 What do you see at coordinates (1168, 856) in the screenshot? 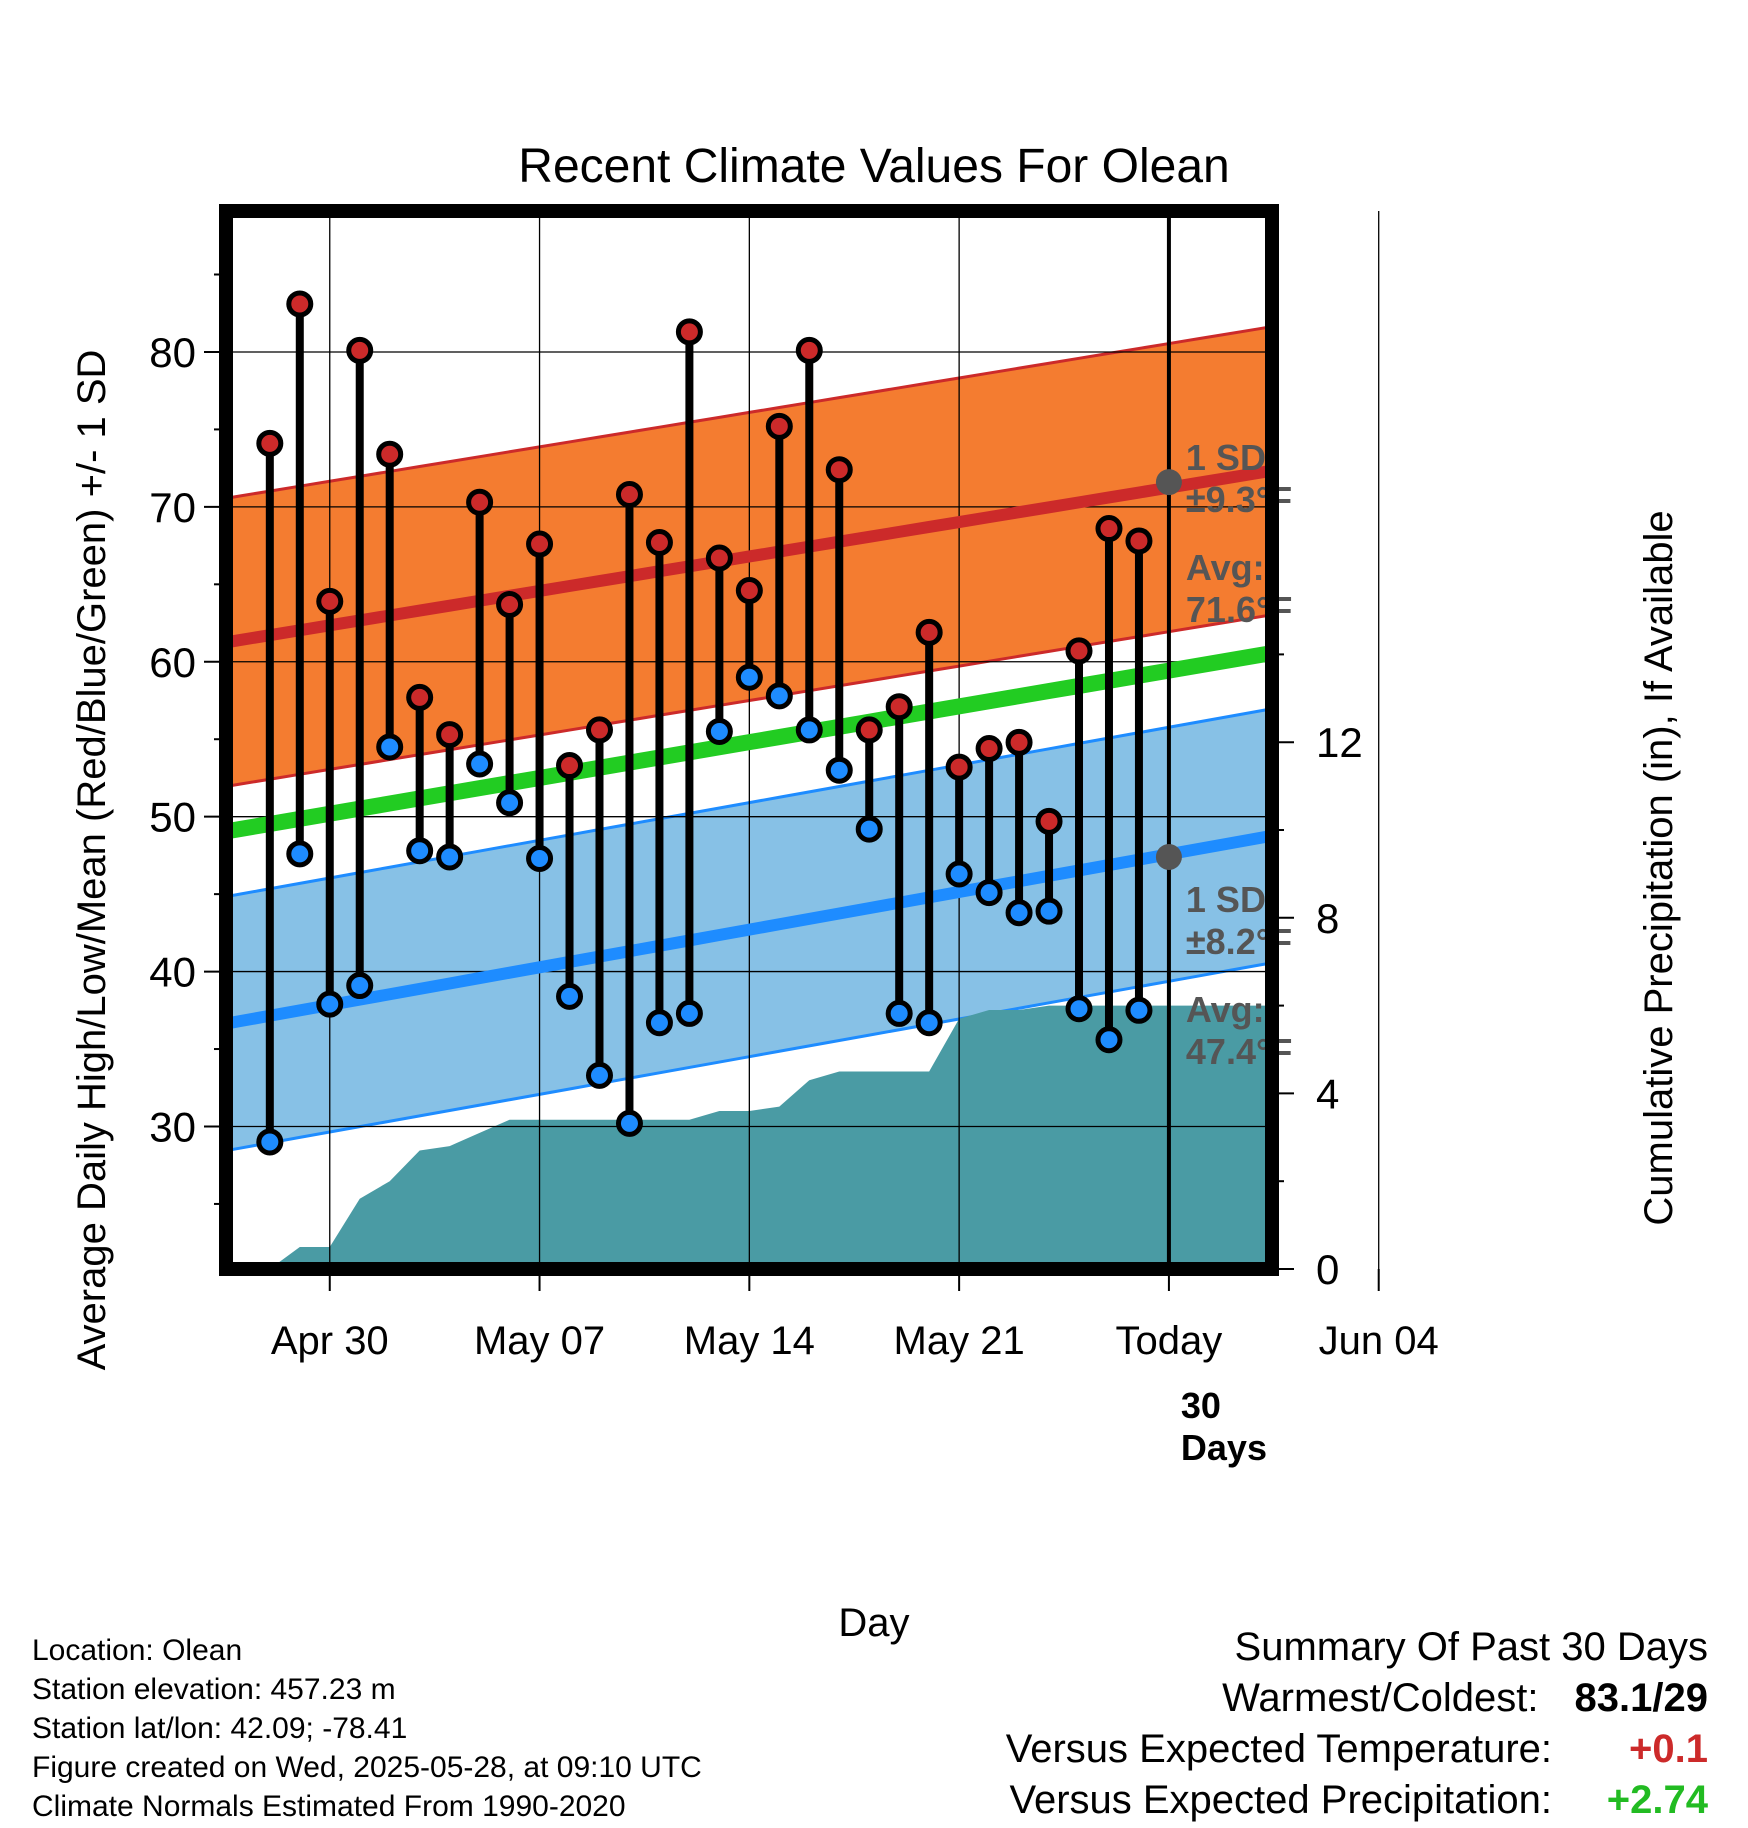
I see `low-avg-marker` at bounding box center [1168, 856].